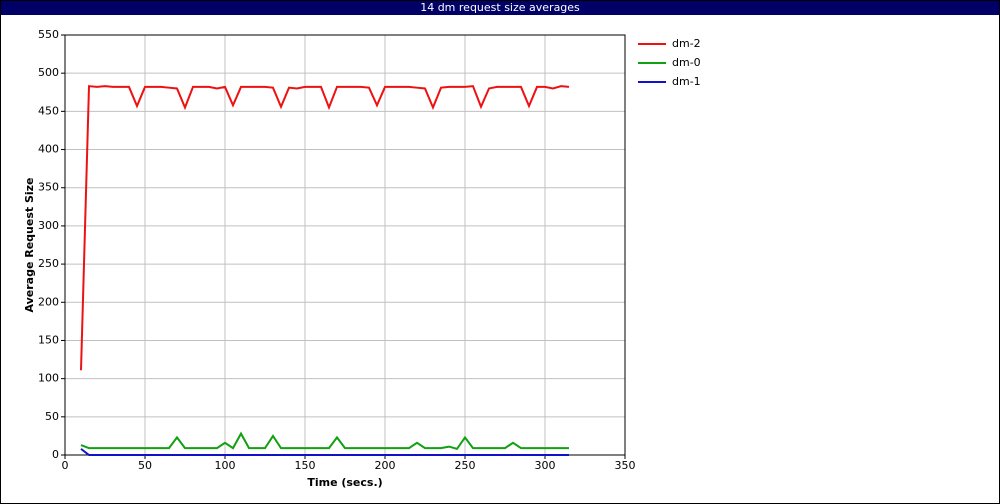 Image resolution: width=1000 pixels, height=504 pixels. What do you see at coordinates (545, 465) in the screenshot?
I see `x-tick-label: 300` at bounding box center [545, 465].